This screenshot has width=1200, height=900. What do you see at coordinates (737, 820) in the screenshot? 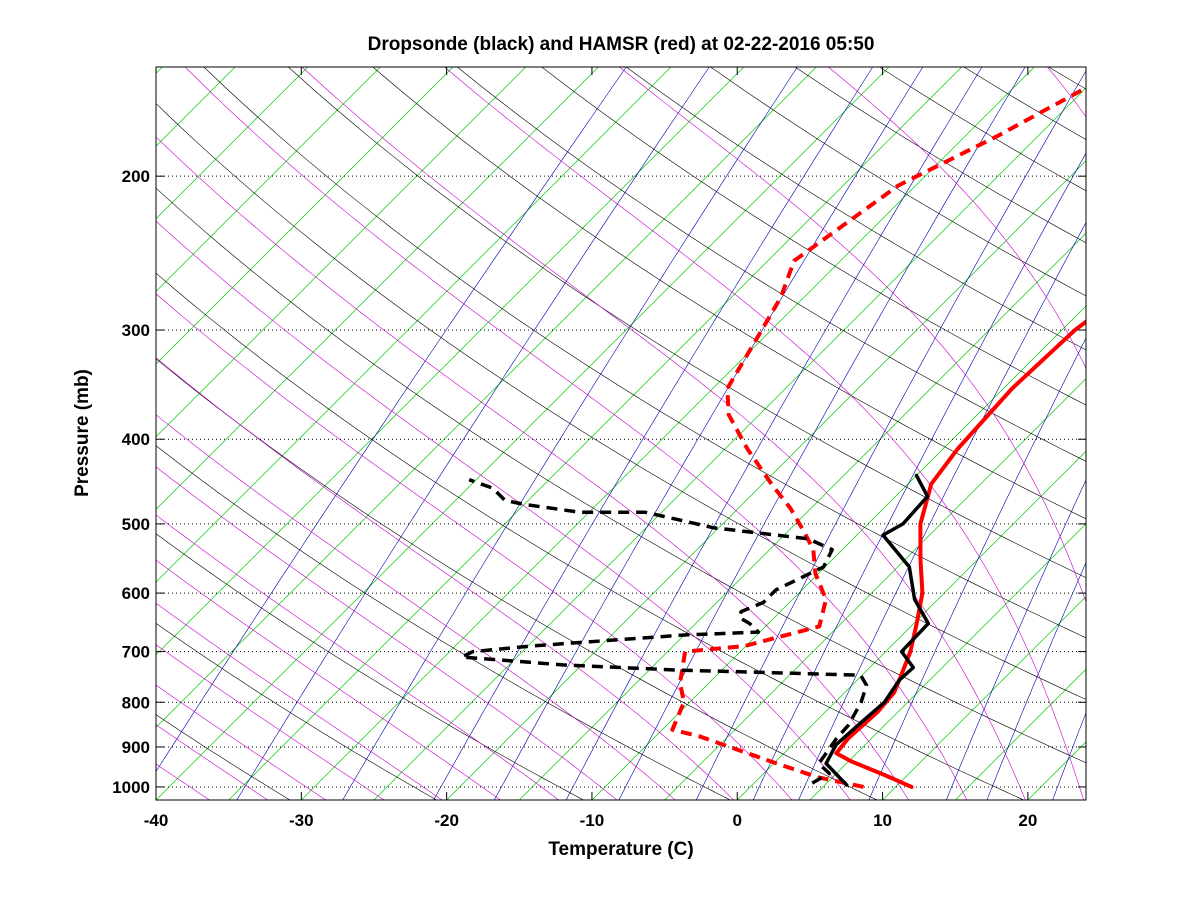
I see `x-tick-label: 0` at bounding box center [737, 820].